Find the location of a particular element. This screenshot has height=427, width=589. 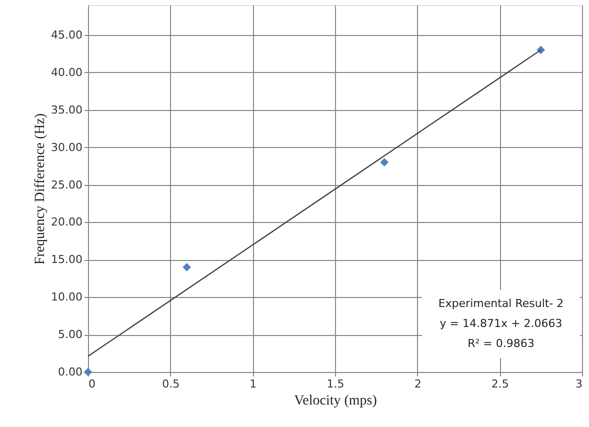

y-tick-label: 25.00 is located at coordinates (66, 185).